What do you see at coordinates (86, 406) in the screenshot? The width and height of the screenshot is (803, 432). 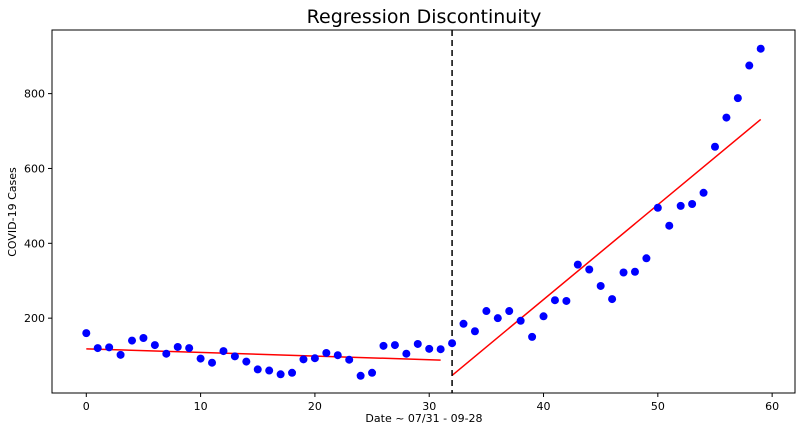 I see `x-tick-label: 0` at bounding box center [86, 406].